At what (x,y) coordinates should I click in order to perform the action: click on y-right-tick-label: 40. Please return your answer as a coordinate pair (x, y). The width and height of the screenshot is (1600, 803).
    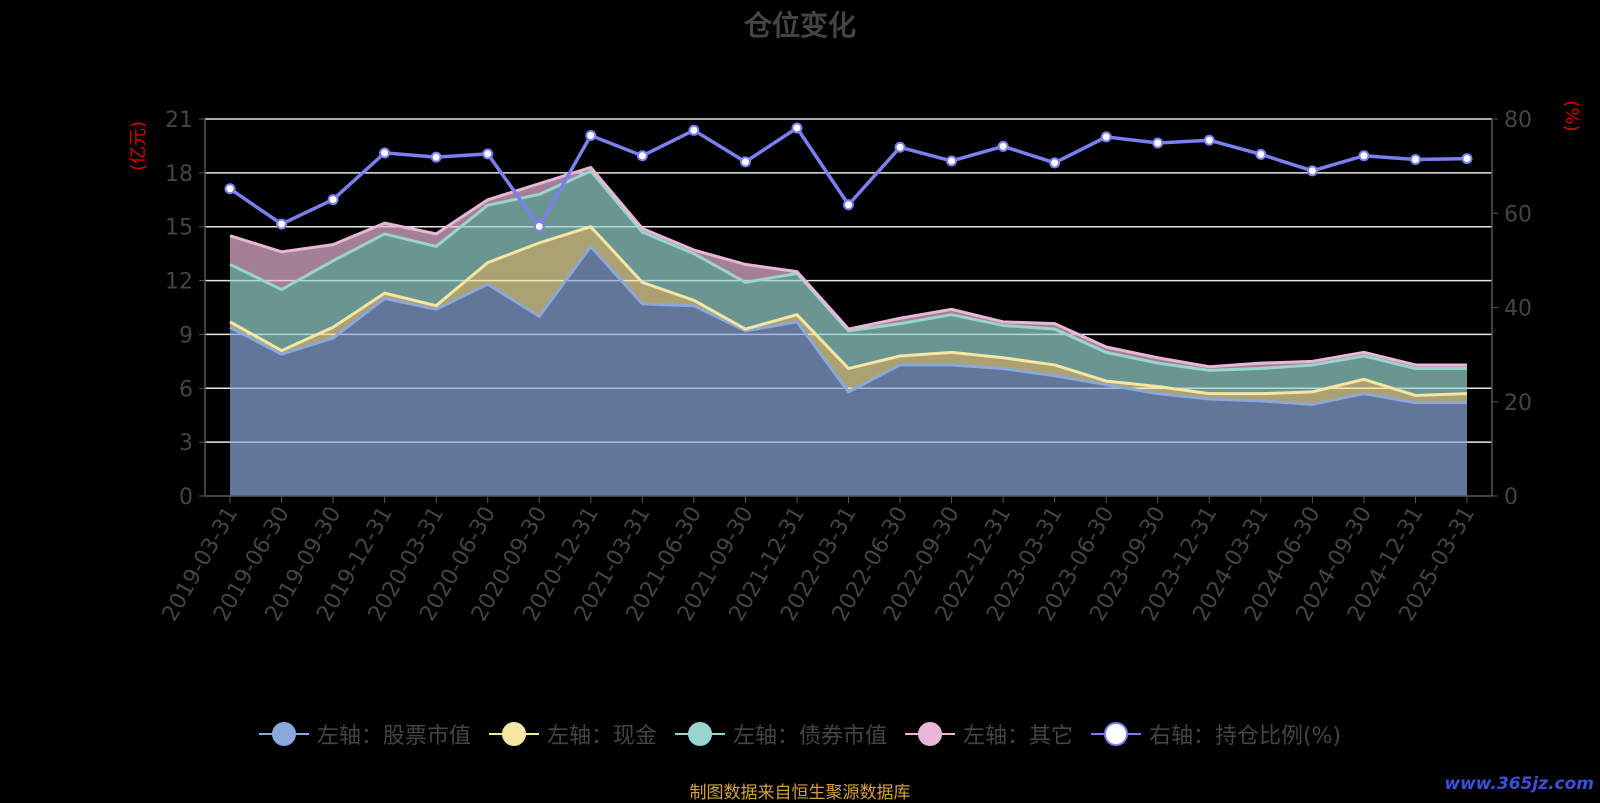
    Looking at the image, I should click on (1518, 309).